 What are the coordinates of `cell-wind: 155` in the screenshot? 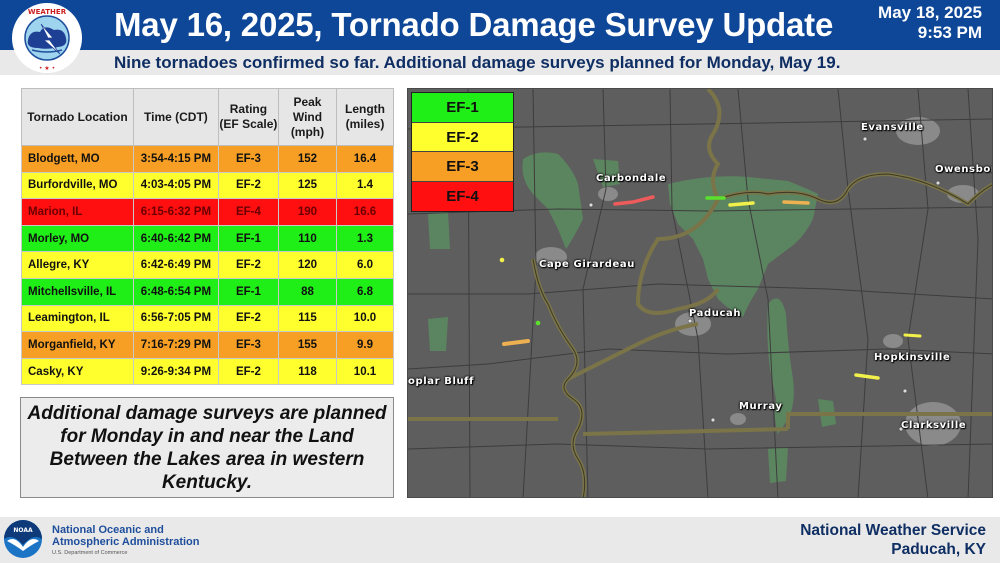 It's located at (307, 345).